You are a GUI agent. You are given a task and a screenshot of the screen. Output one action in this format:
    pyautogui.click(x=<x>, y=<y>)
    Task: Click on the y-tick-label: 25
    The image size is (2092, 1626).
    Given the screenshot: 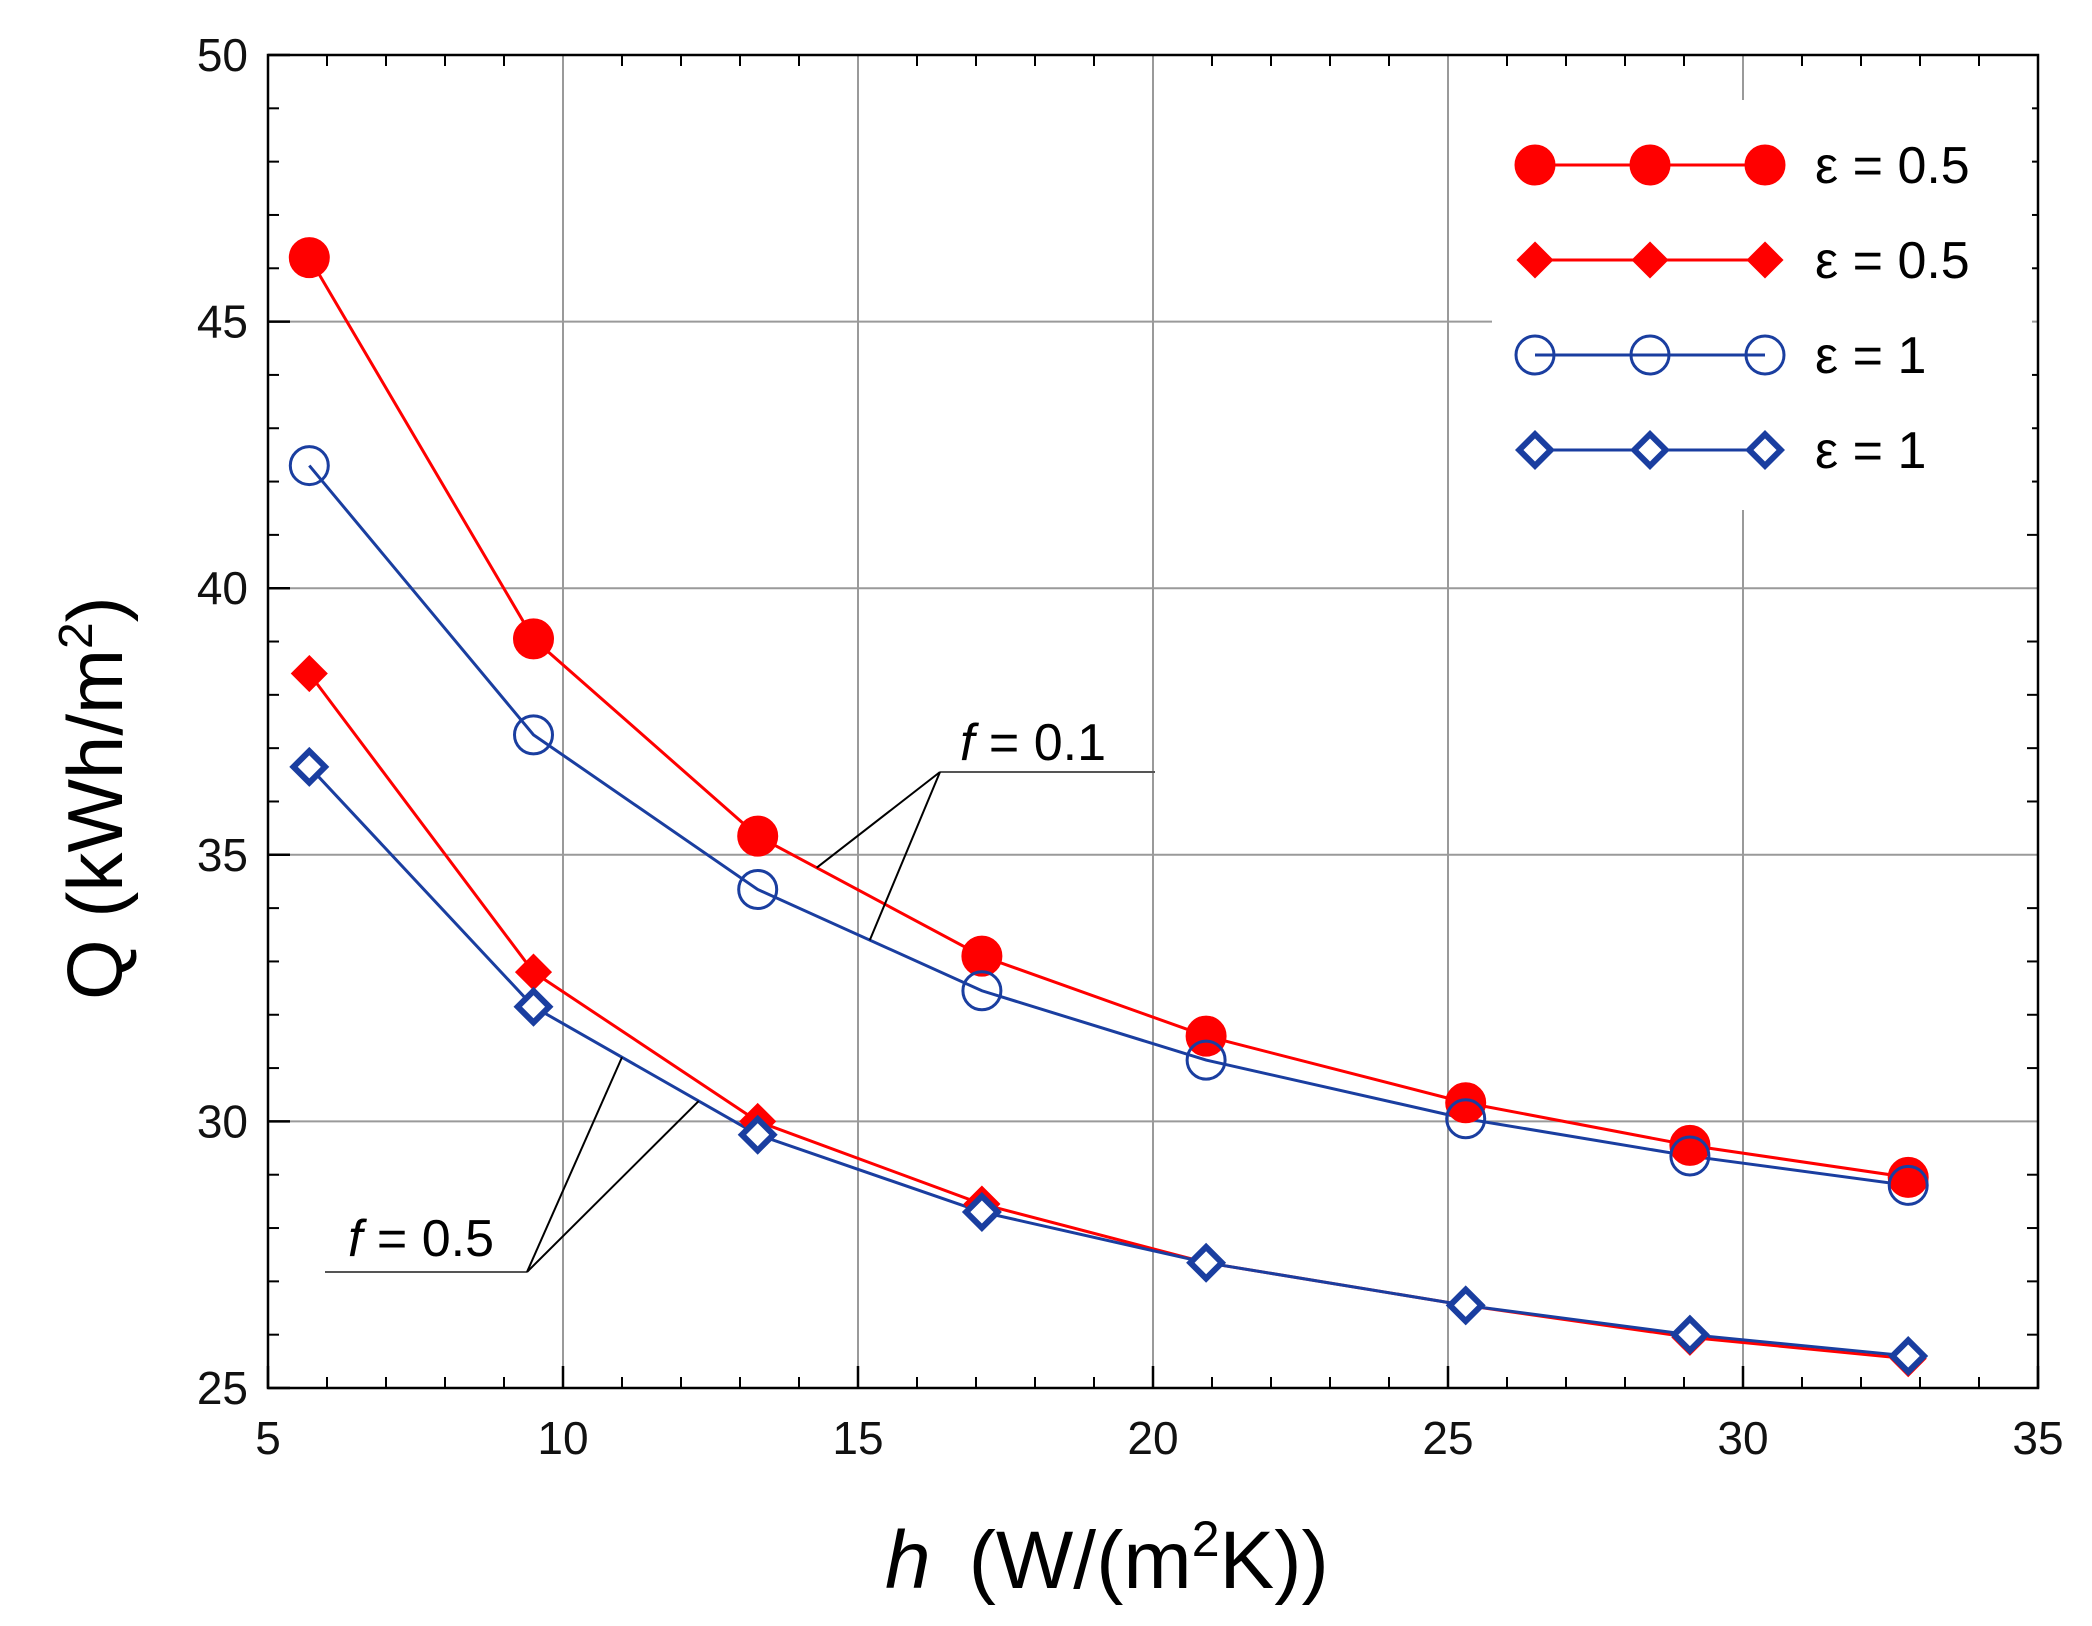 What is the action you would take?
    pyautogui.click(x=222, y=1388)
    